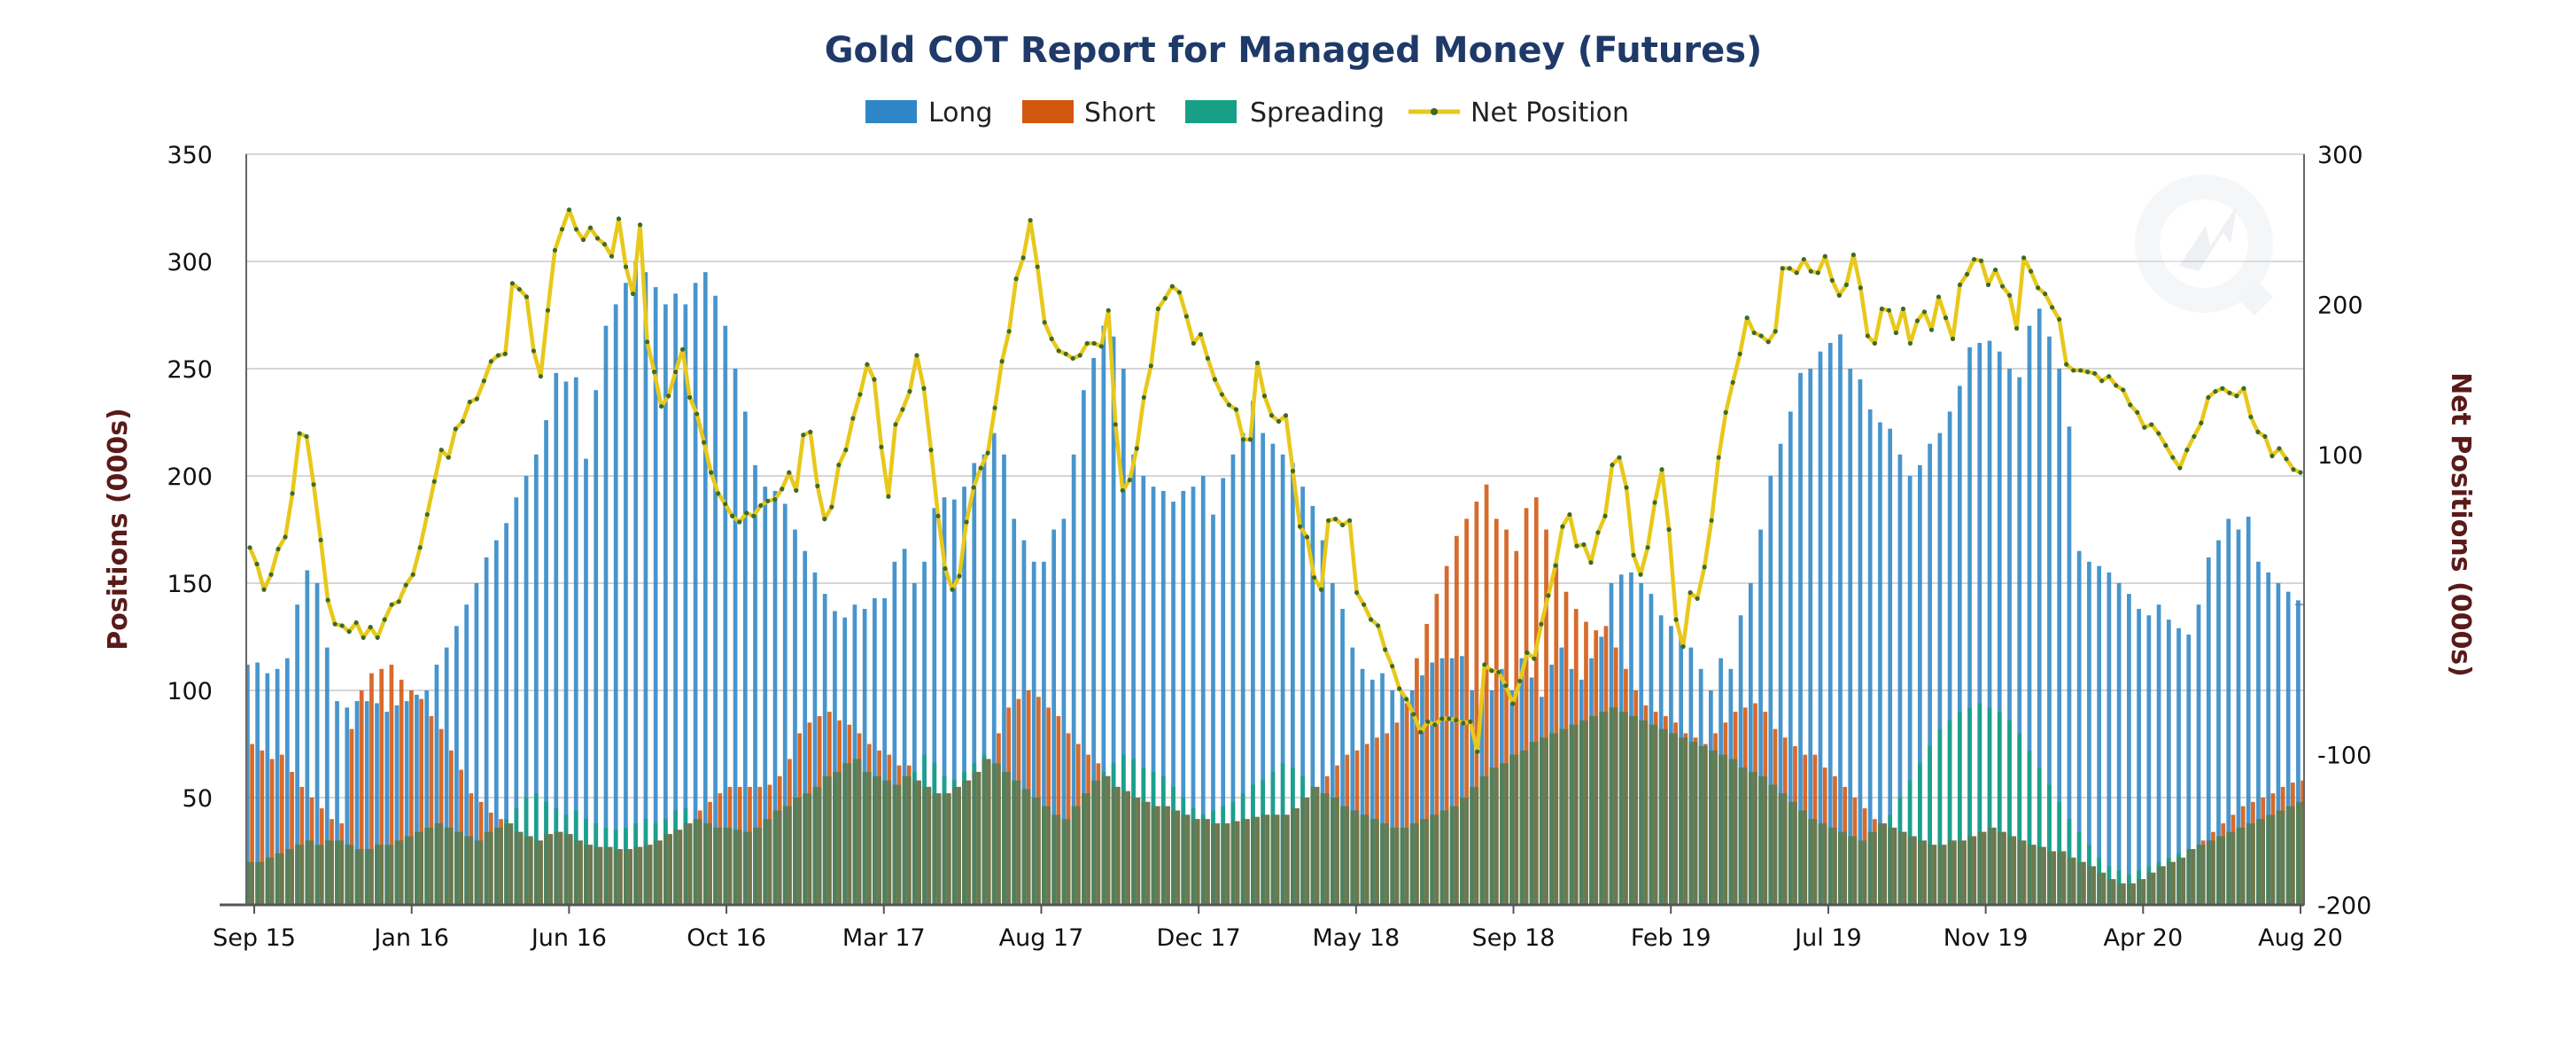 The height and width of the screenshot is (1044, 2576). What do you see at coordinates (2300, 938) in the screenshot?
I see `x-tick-label: Aug 20` at bounding box center [2300, 938].